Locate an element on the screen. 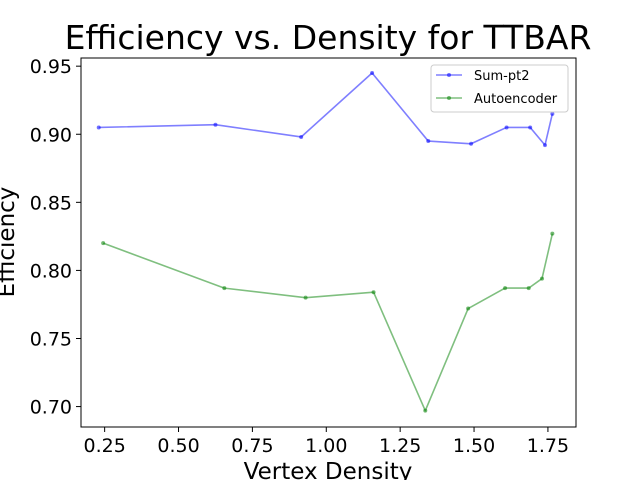  legend-marker-sum-pt2 is located at coordinates (449, 75).